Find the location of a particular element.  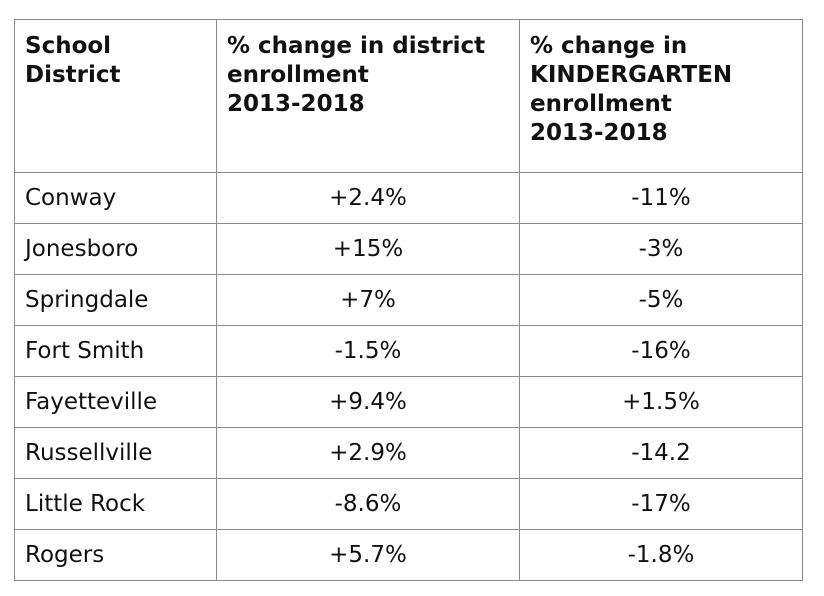

table-row: Jonesboro +15% -3% is located at coordinates (408, 249).